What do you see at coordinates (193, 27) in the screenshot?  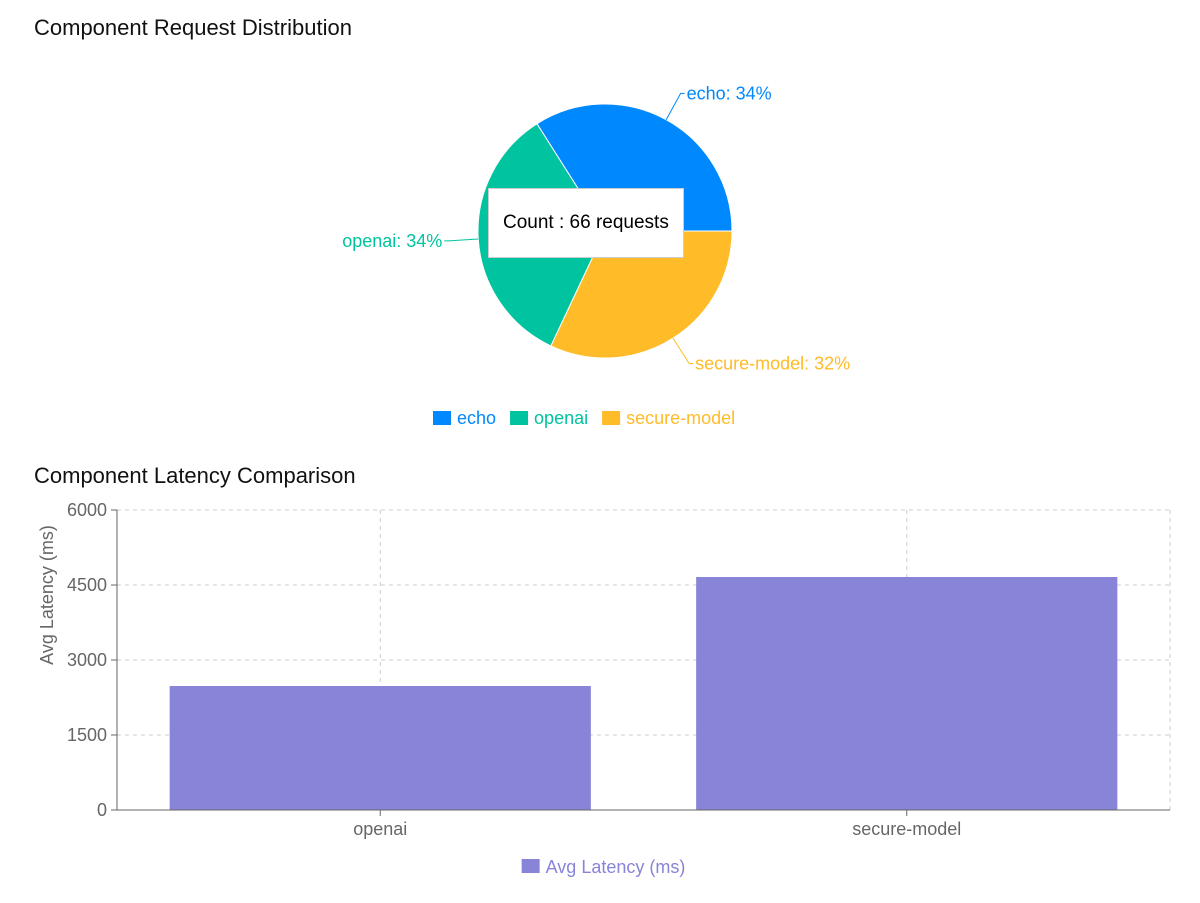 I see `pie-chart-title: Component Request Distribution` at bounding box center [193, 27].